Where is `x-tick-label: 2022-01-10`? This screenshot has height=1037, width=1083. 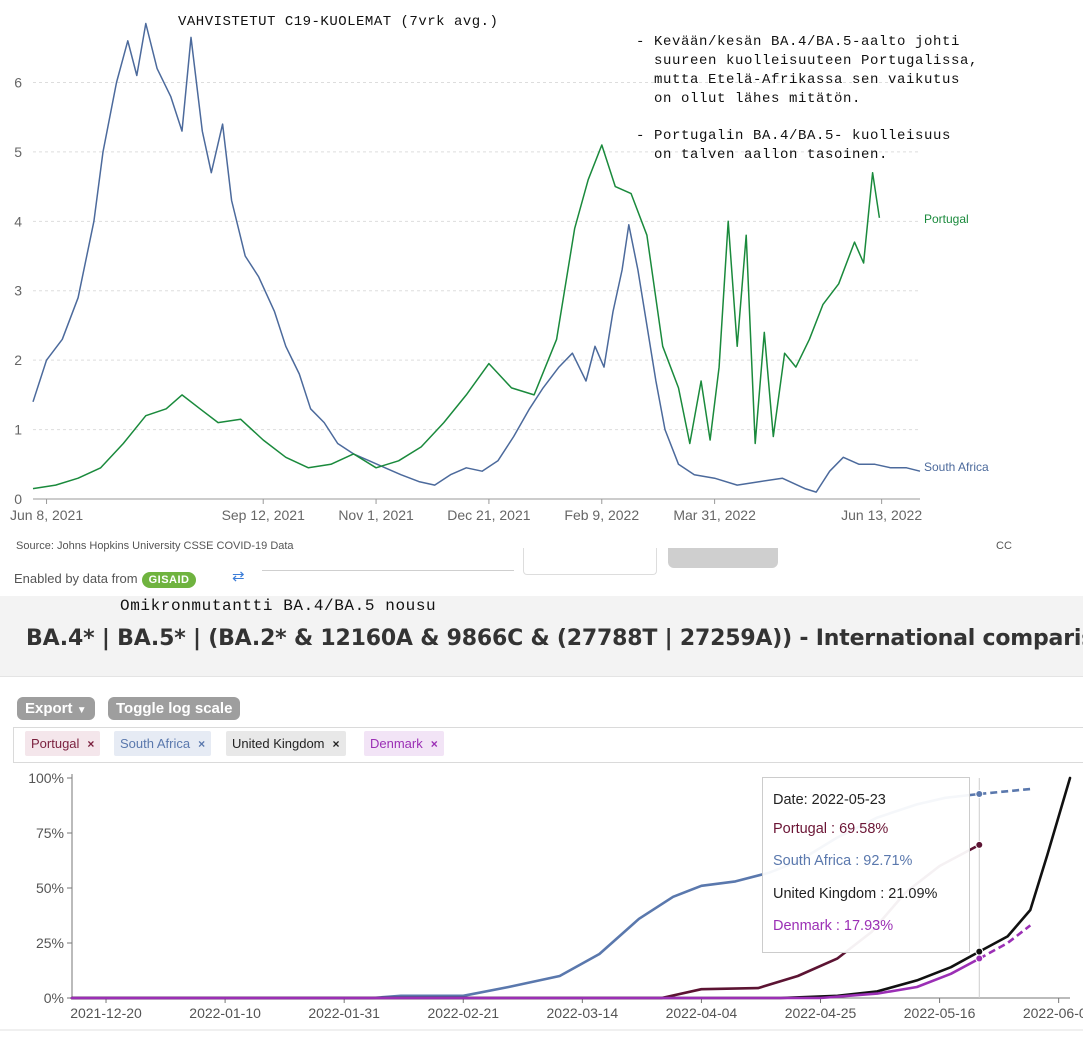 x-tick-label: 2022-01-10 is located at coordinates (225, 1013).